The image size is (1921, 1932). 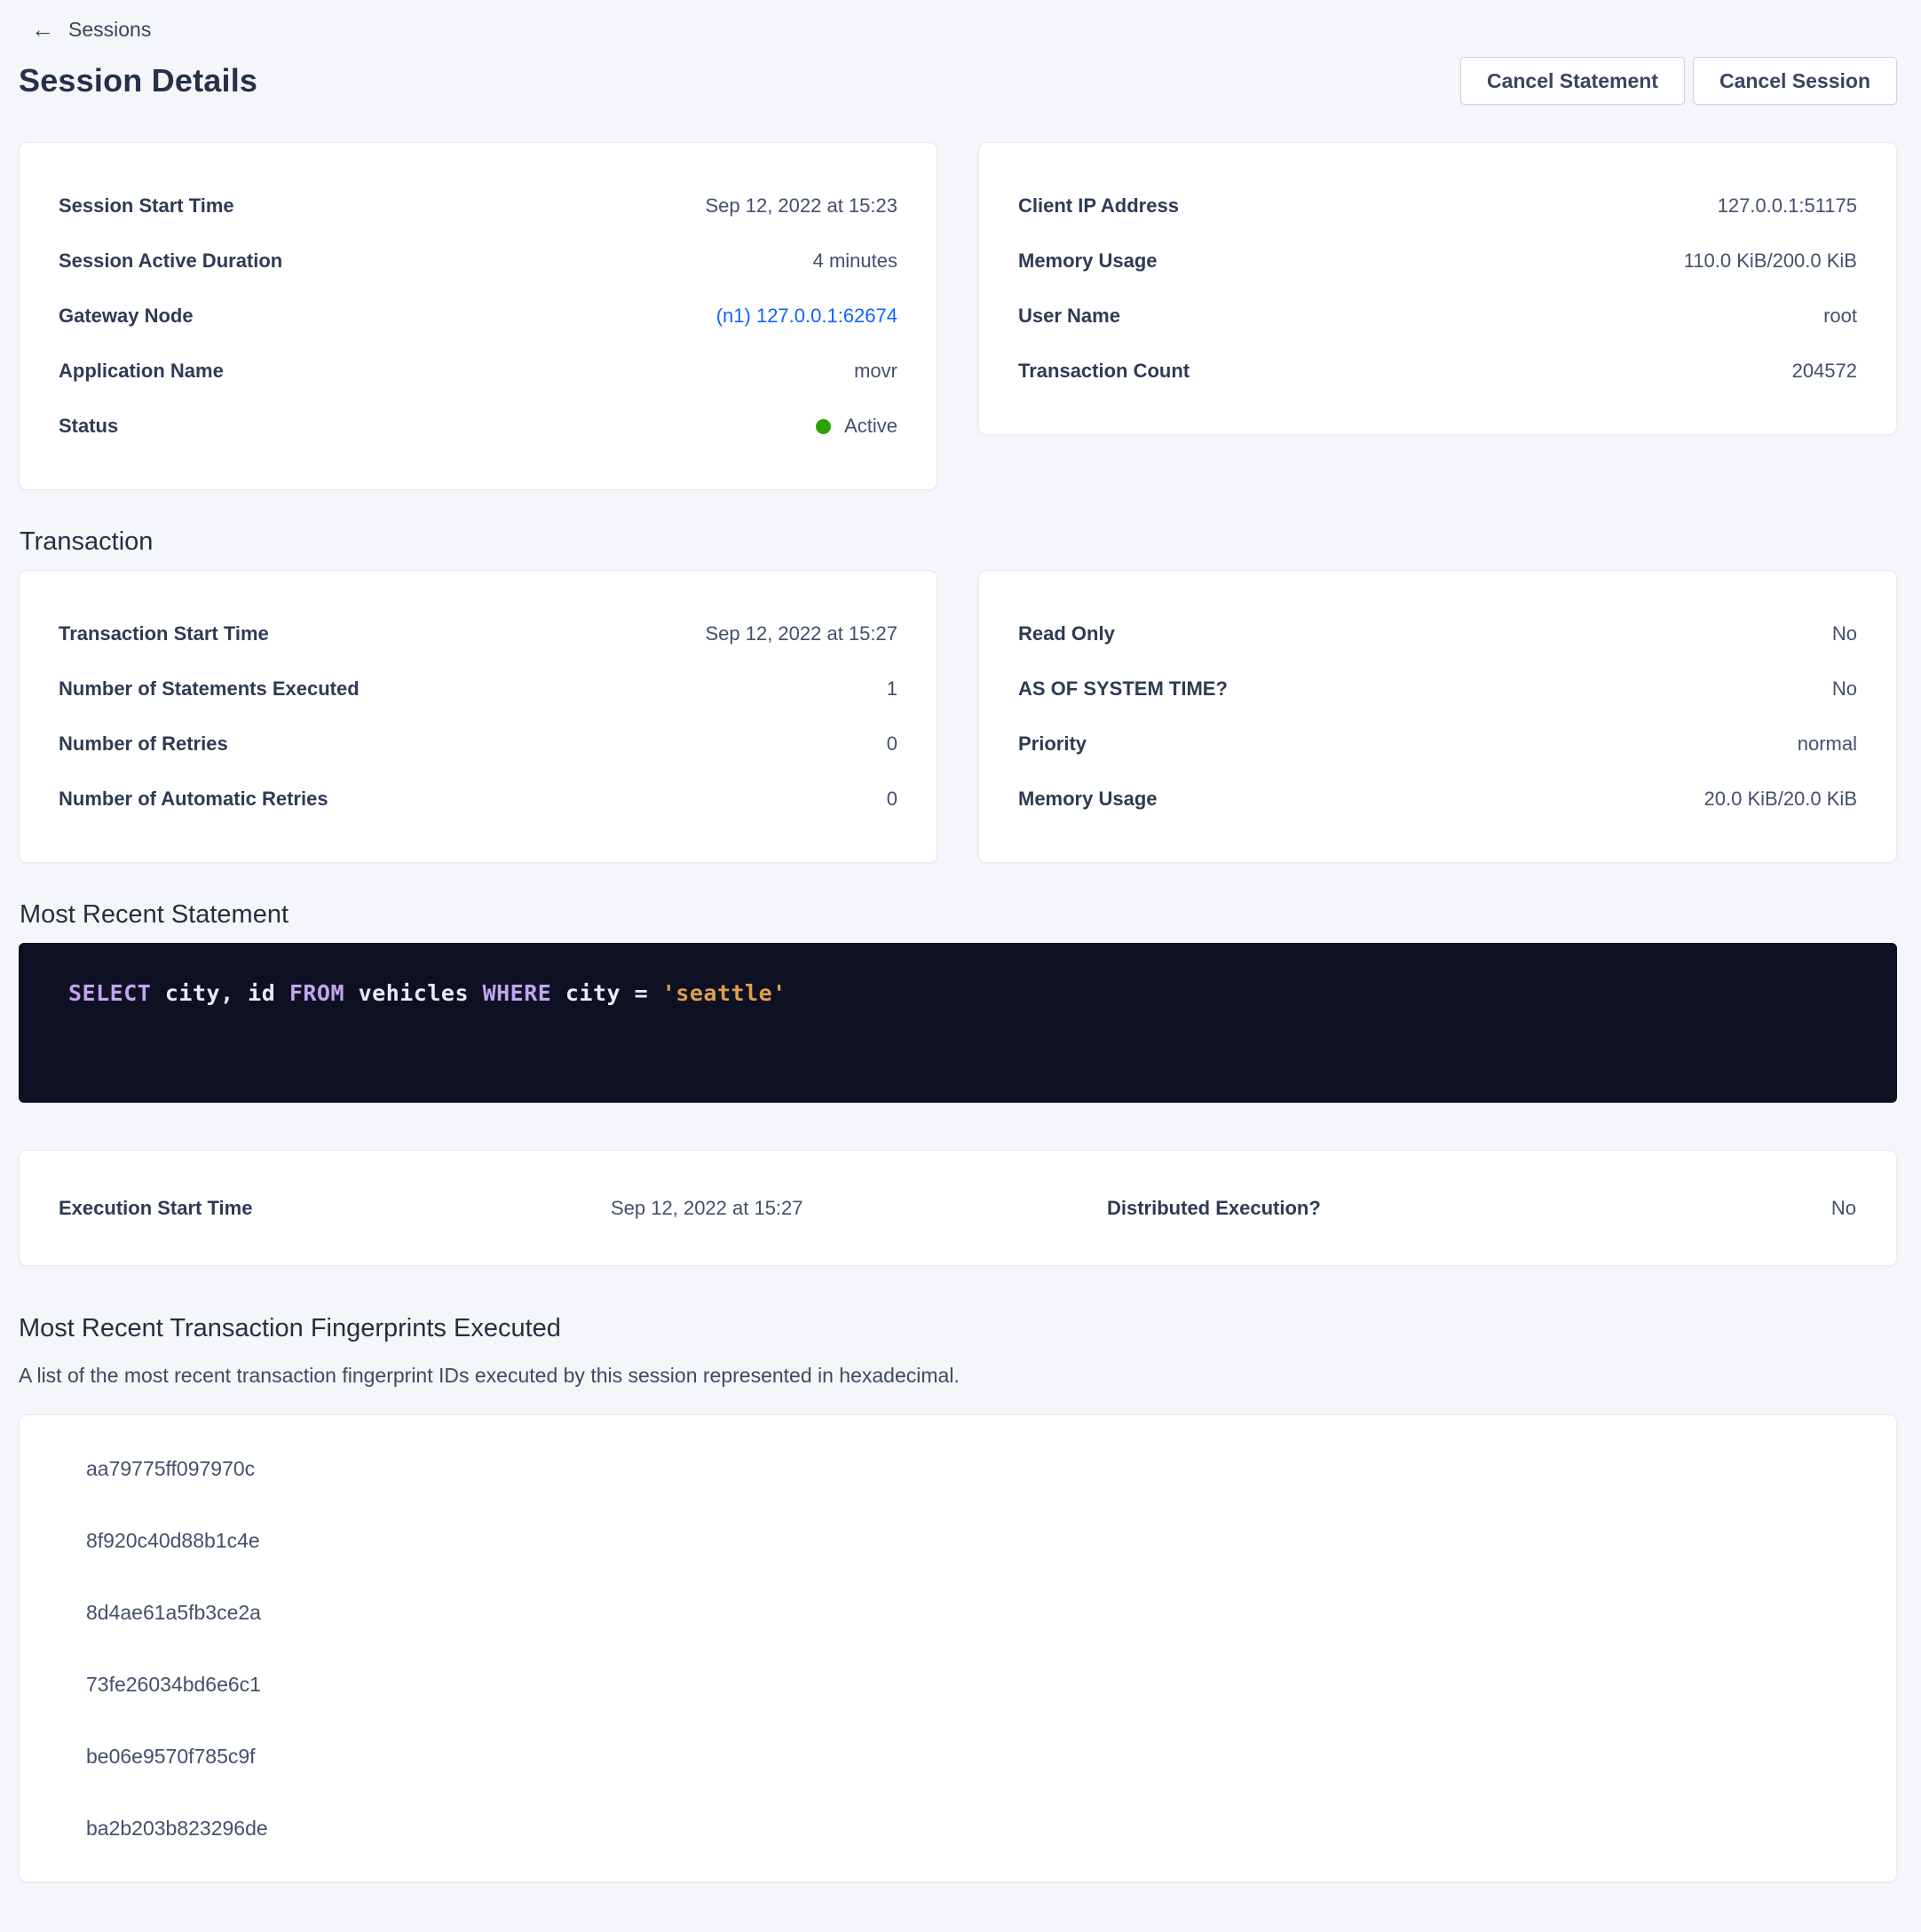 I want to click on row-label: AS OF SYSTEM TIME?, so click(x=1123, y=688).